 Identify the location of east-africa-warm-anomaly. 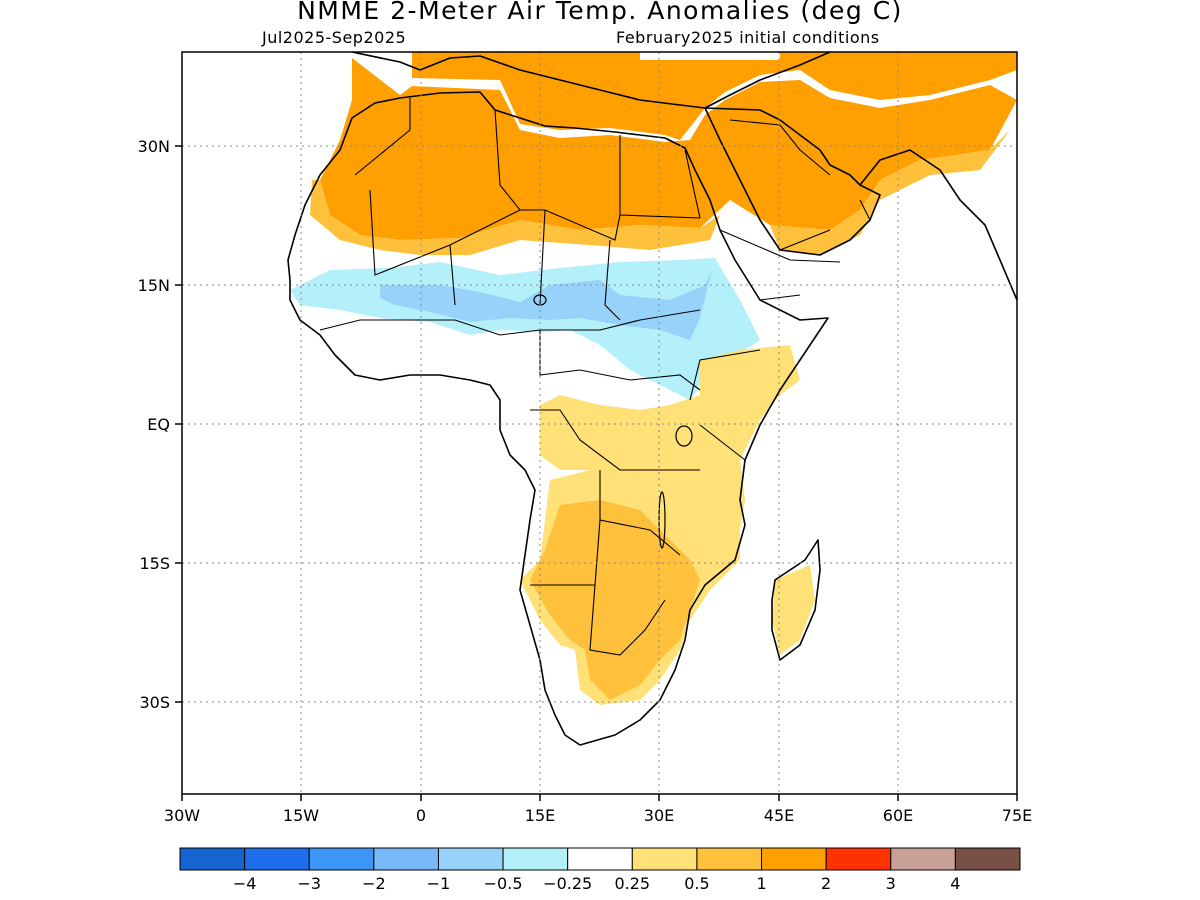
(715, 452).